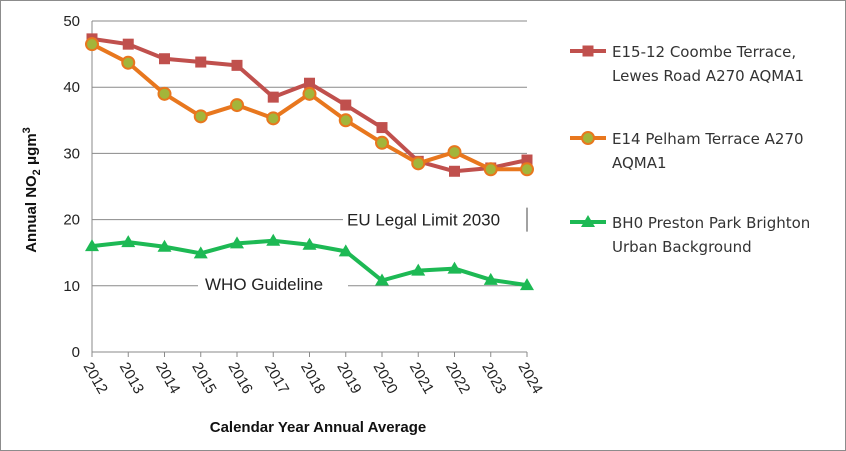 Image resolution: width=846 pixels, height=451 pixels. Describe the element at coordinates (385, 378) in the screenshot. I see `x-tick-label-2020: 2020` at that location.